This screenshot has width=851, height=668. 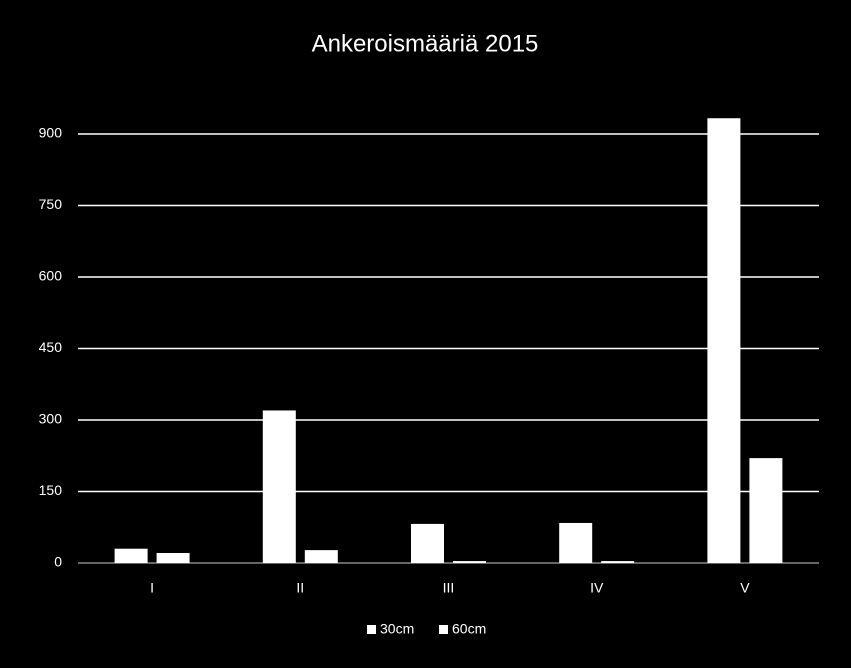 I want to click on x-tick-label: V, so click(x=745, y=588).